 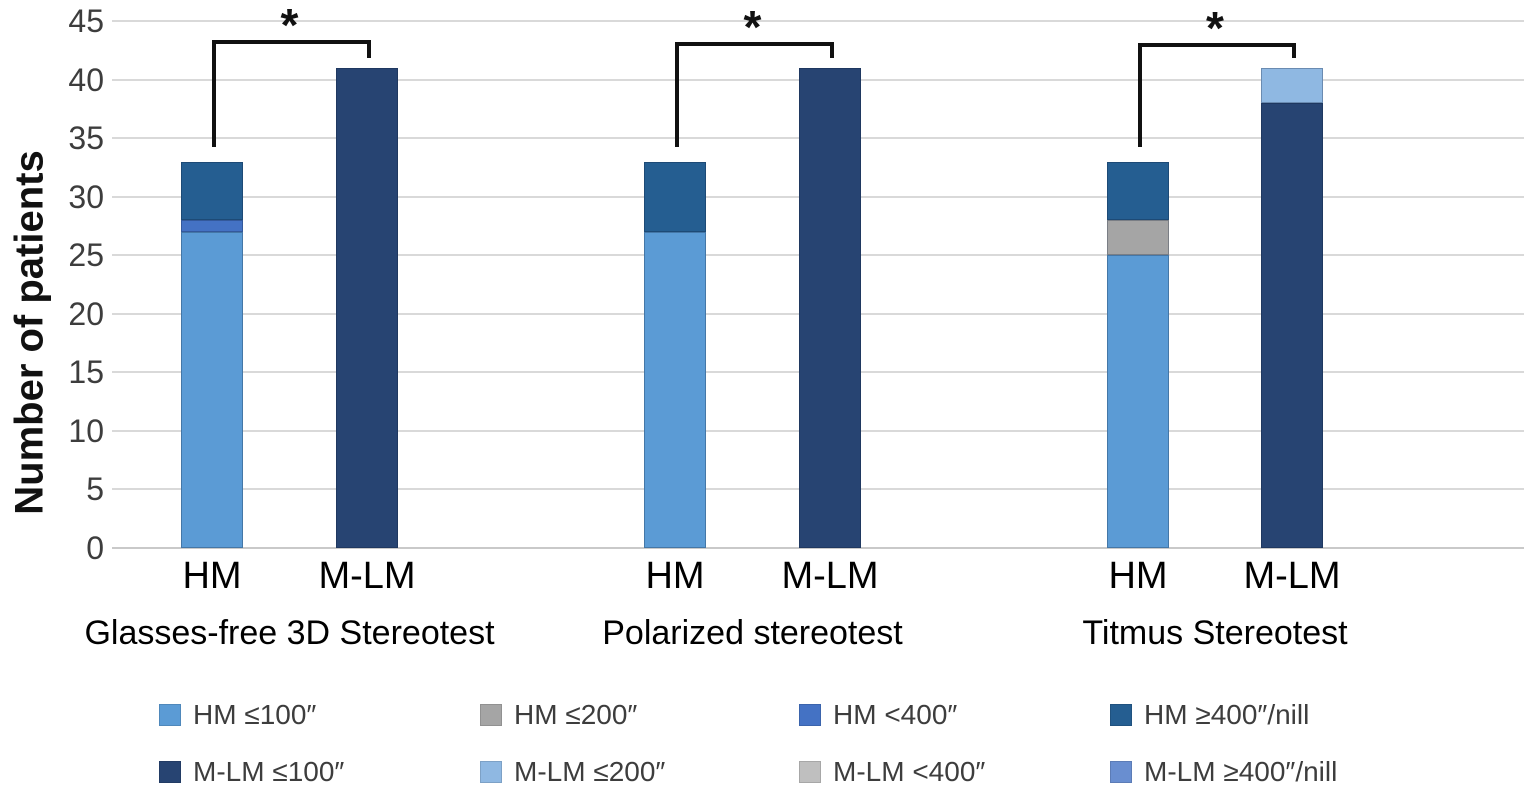 What do you see at coordinates (255, 714) in the screenshot?
I see `legend-label: HM ≤100″` at bounding box center [255, 714].